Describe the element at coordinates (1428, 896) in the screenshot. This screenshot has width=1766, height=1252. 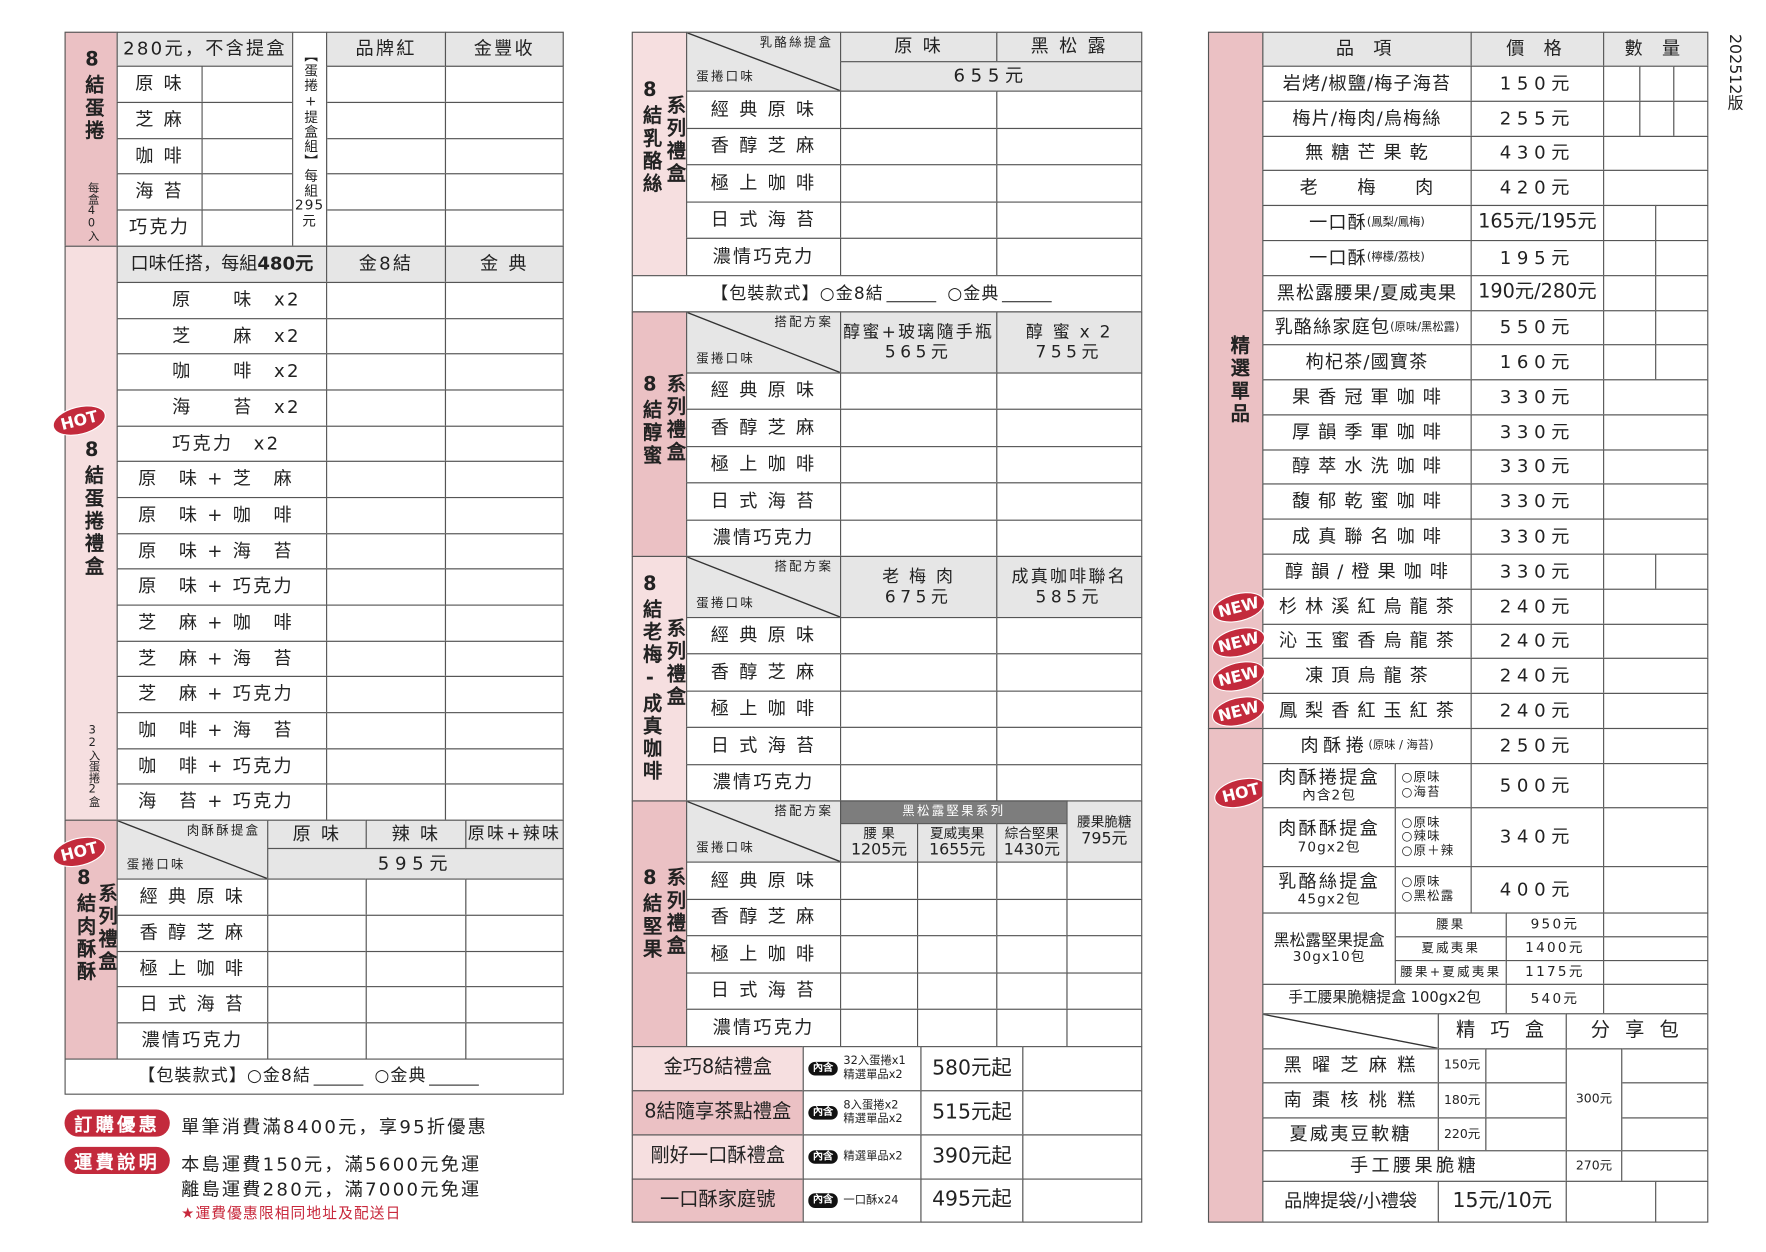
I see `option-radio: ○黑松露` at that location.